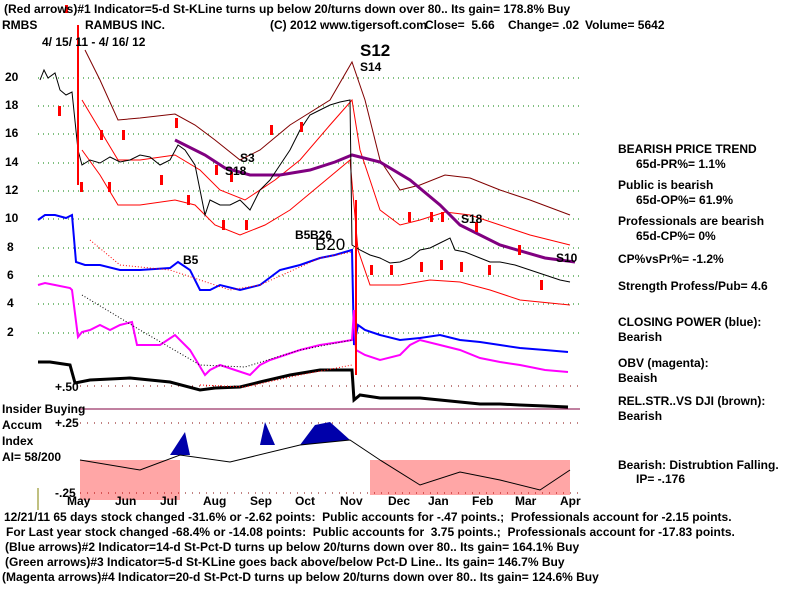 The width and height of the screenshot is (800, 600). What do you see at coordinates (79, 501) in the screenshot?
I see `x-tick-may: May` at bounding box center [79, 501].